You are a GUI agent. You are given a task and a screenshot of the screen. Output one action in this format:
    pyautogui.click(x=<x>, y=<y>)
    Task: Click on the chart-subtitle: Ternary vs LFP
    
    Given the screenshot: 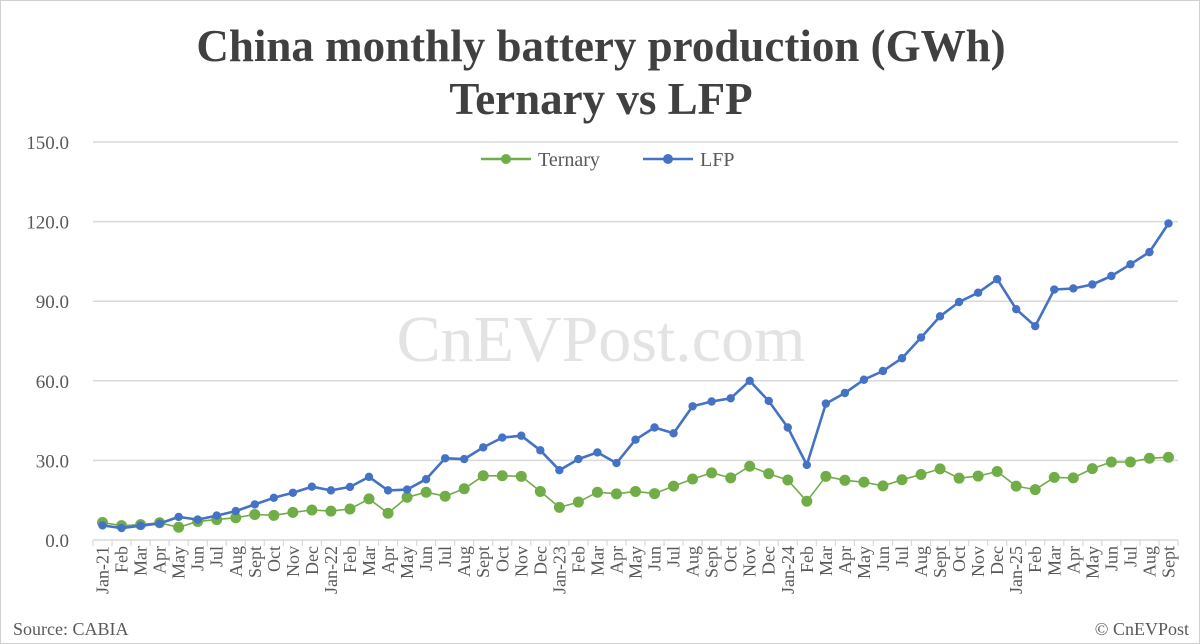 What is the action you would take?
    pyautogui.click(x=600, y=99)
    